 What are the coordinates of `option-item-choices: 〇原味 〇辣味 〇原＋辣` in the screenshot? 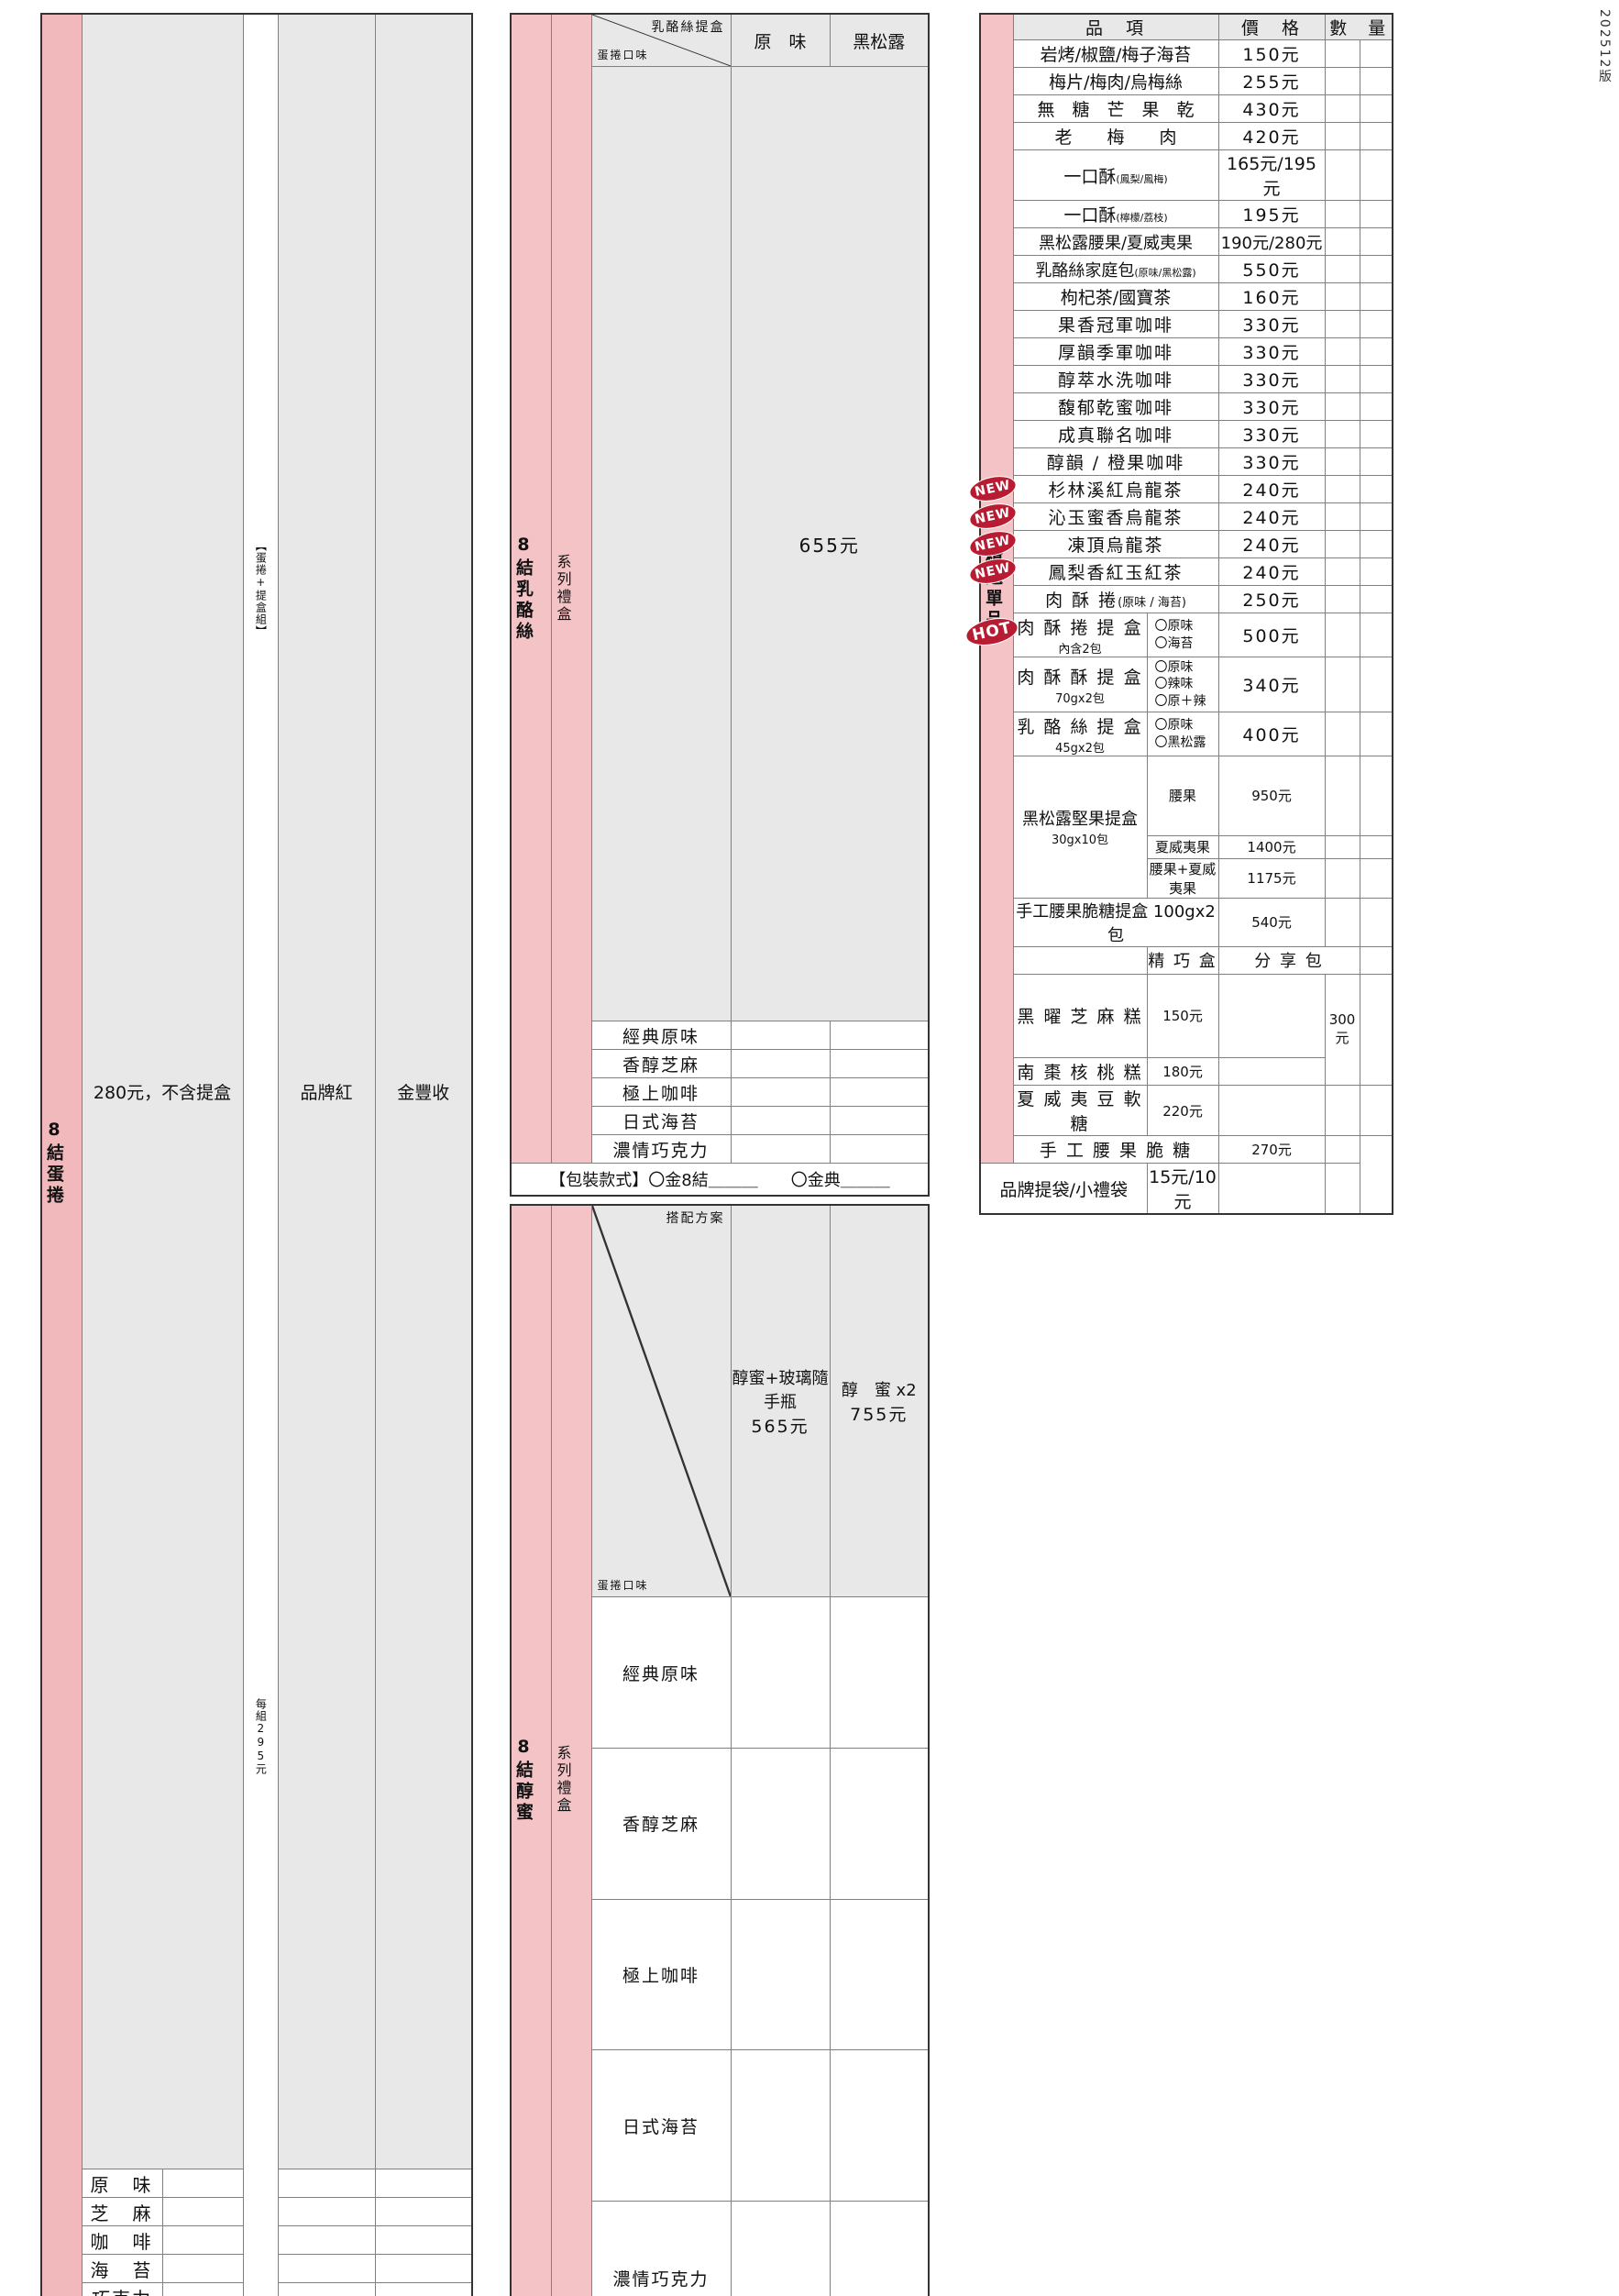 It's located at (1182, 684).